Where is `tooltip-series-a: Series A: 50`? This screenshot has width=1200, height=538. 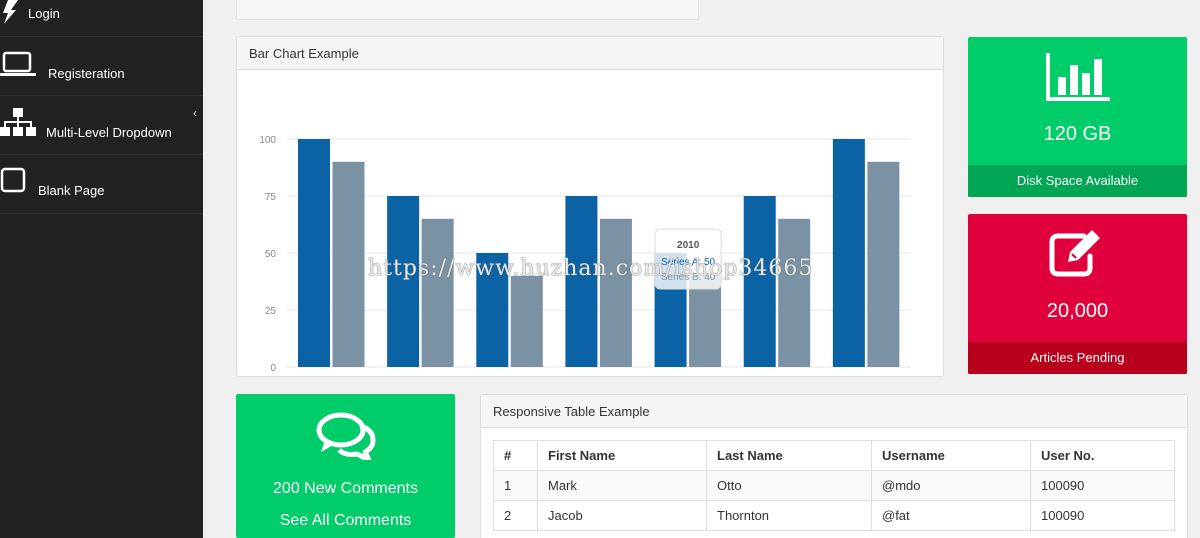 tooltip-series-a: Series A: 50 is located at coordinates (688, 262).